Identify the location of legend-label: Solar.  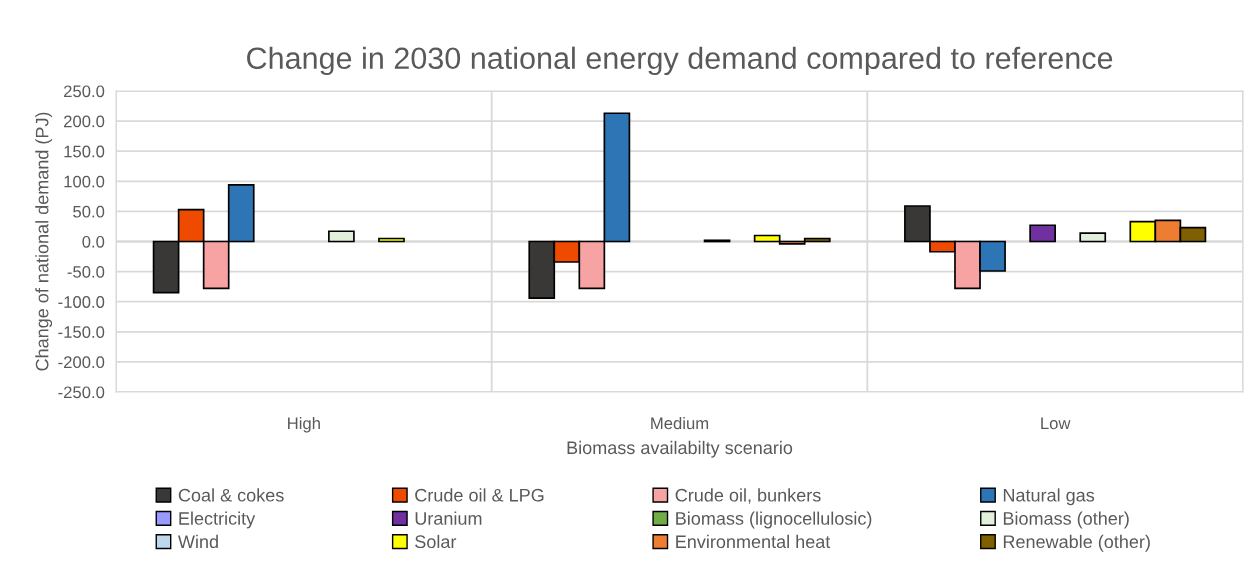
(436, 541).